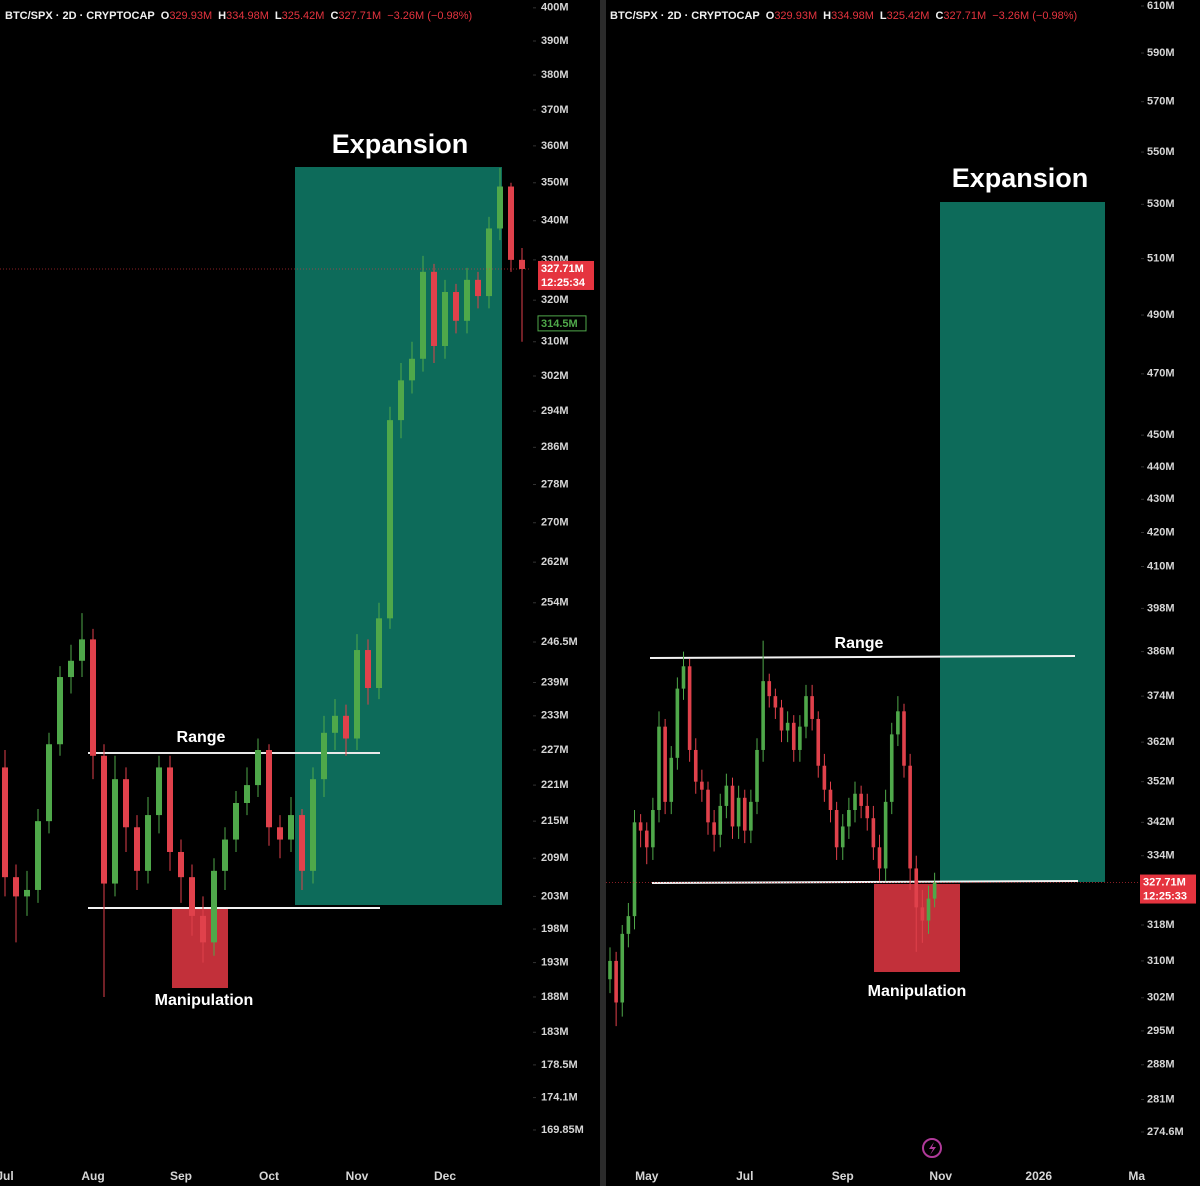 The width and height of the screenshot is (1200, 1186). Describe the element at coordinates (1165, 1132) in the screenshot. I see `y-tick-label: 274.6M` at that location.